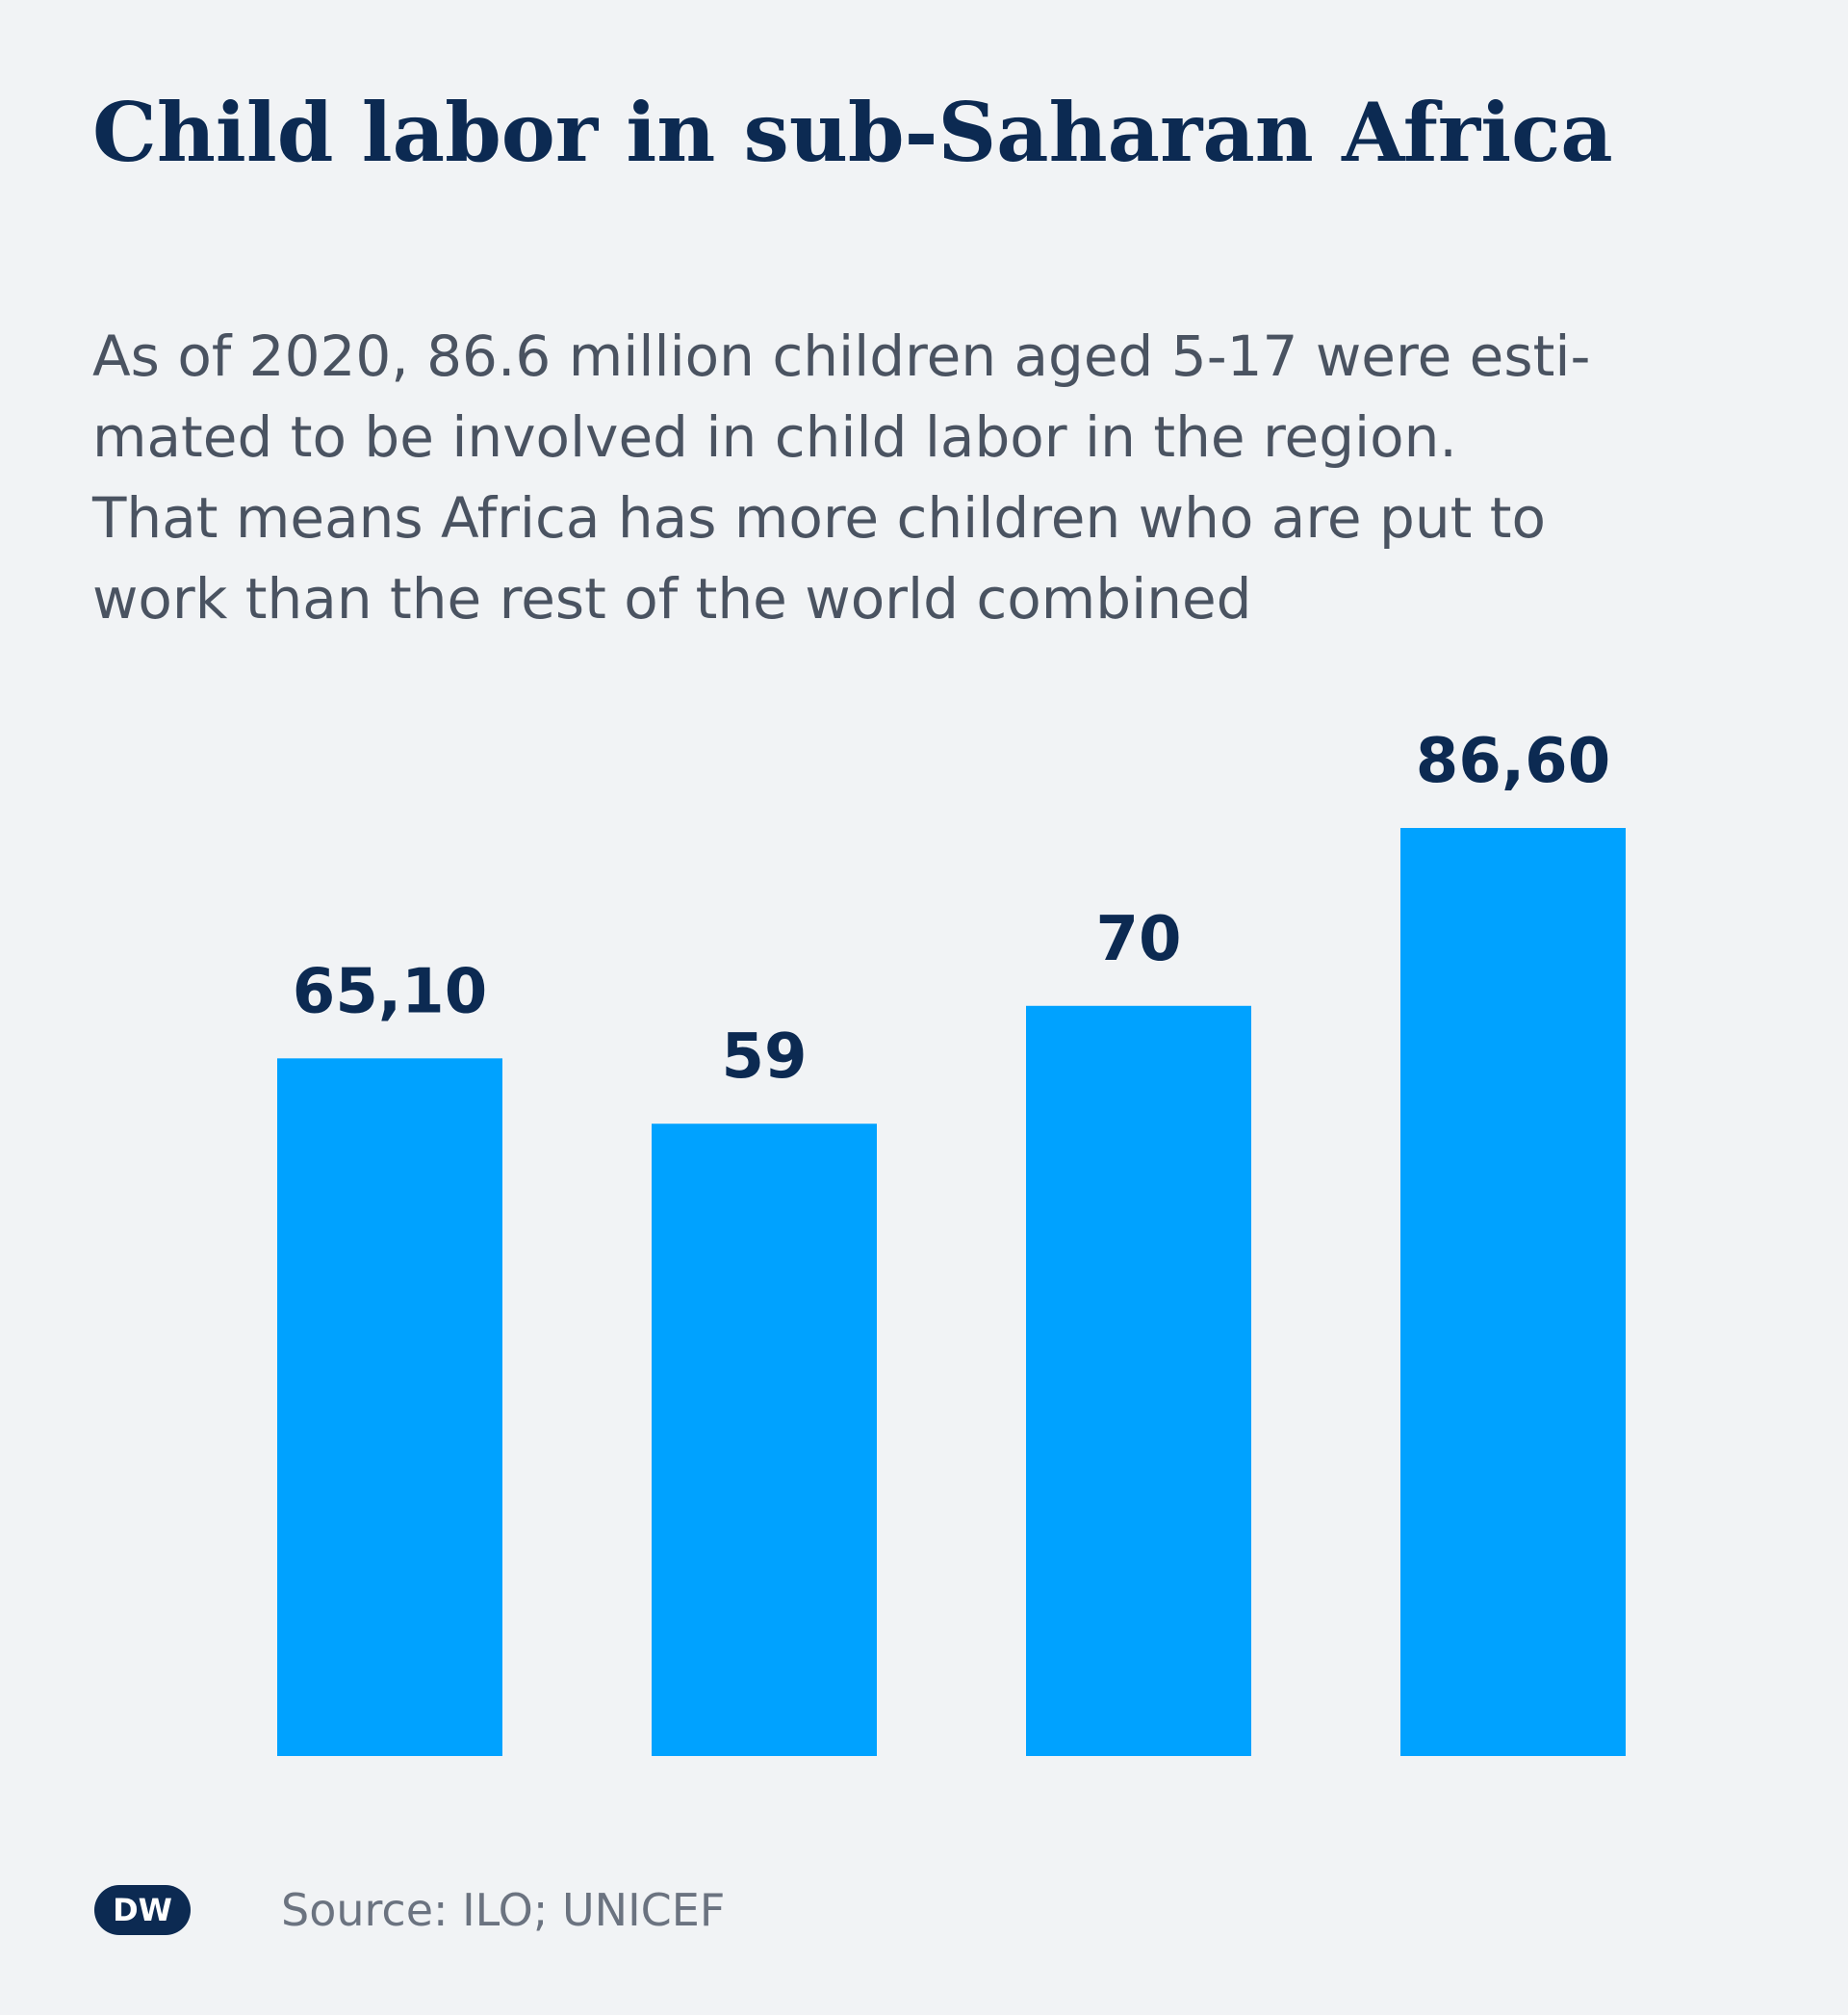  I want to click on bar-value-label: 86,60, so click(1513, 761).